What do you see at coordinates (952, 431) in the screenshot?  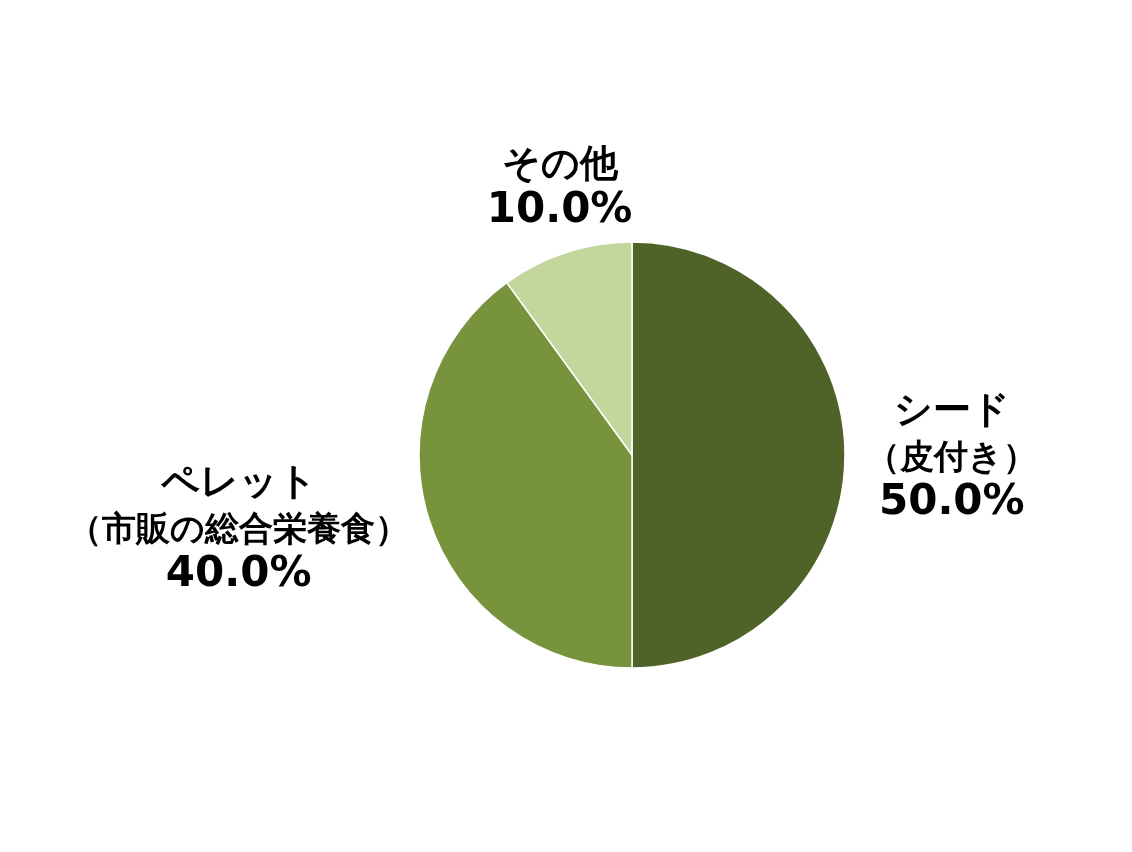 I see `slice-label: シード（皮付き）` at bounding box center [952, 431].